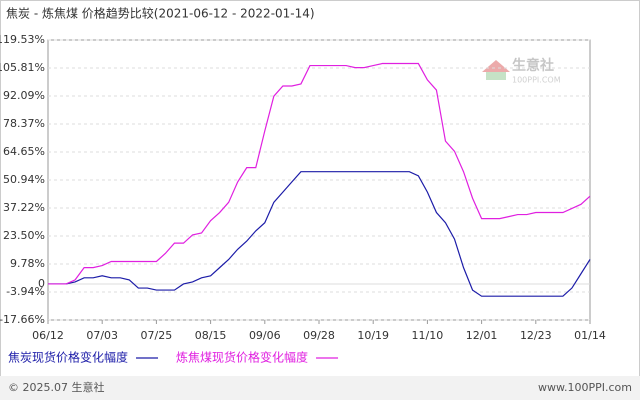 This screenshot has height=400, width=640. I want to click on footer-copyright: © 2025.07 生意社, so click(56, 387).